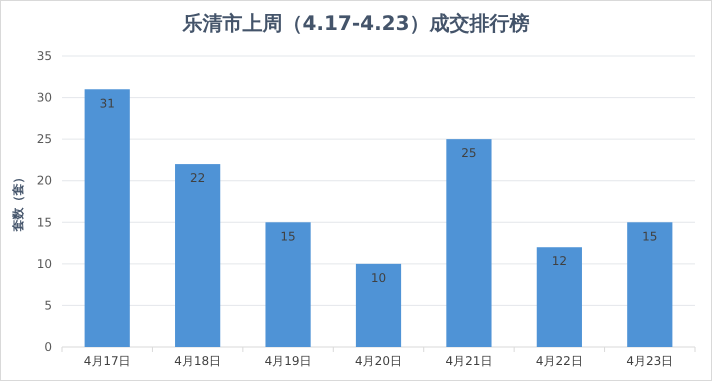 Image resolution: width=712 pixels, height=381 pixels. Describe the element at coordinates (44, 139) in the screenshot. I see `y-tick-label: 25` at that location.